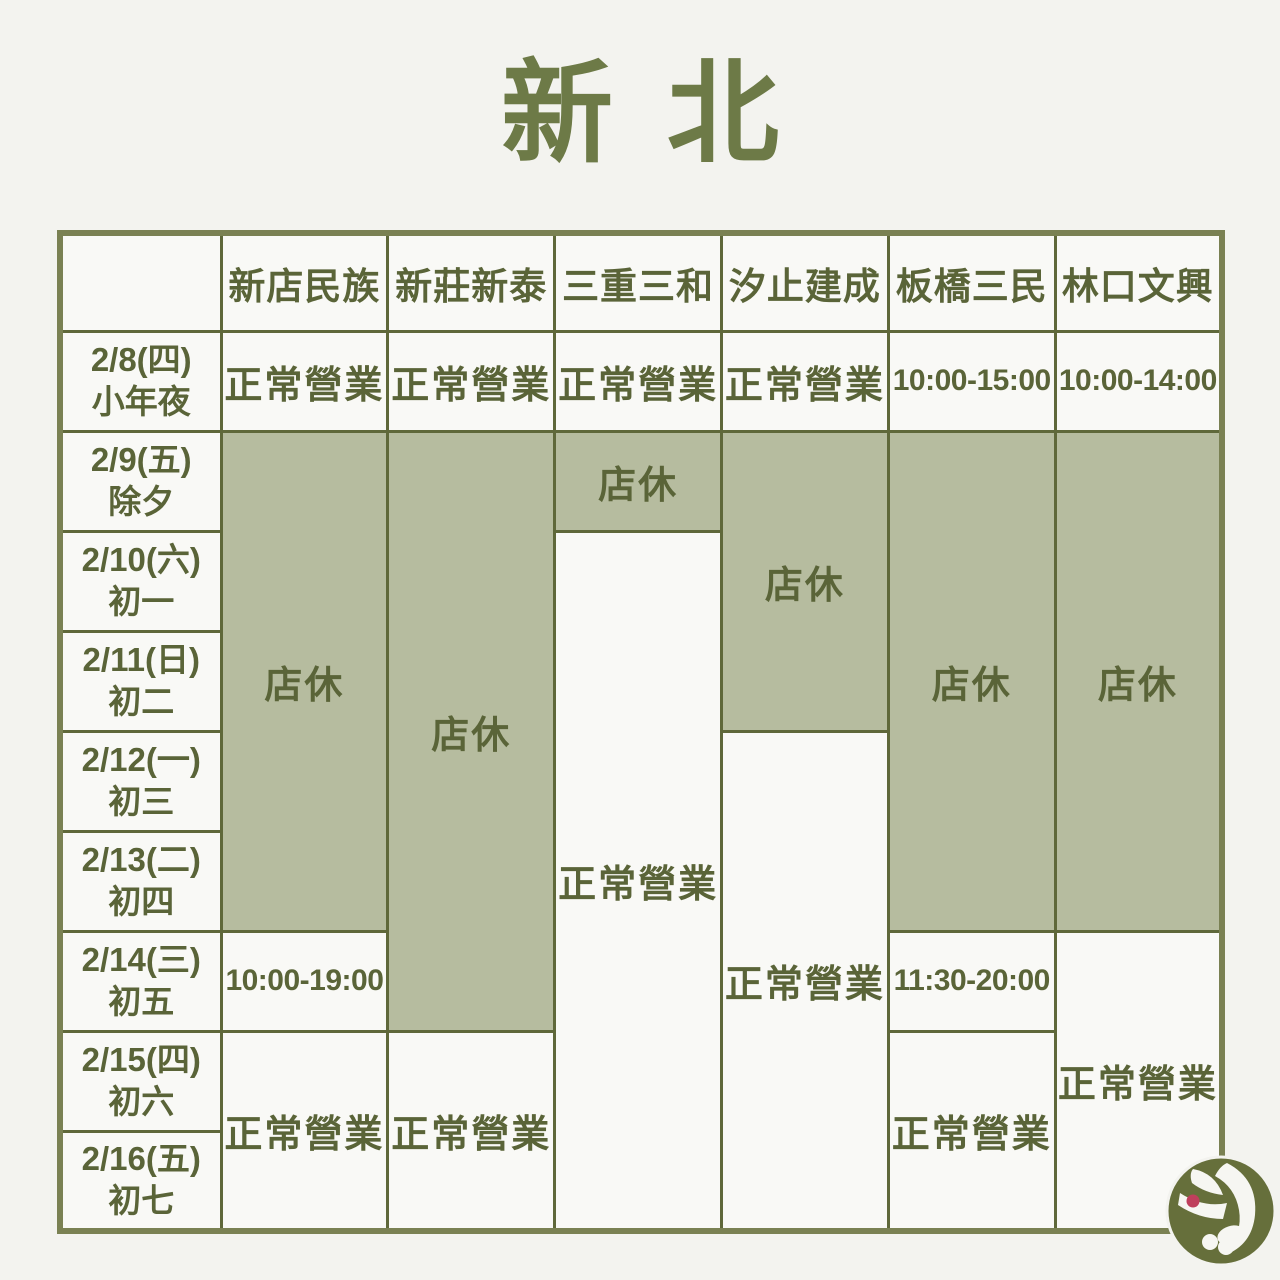  I want to click on date-label: 2/15(四), so click(141, 1059).